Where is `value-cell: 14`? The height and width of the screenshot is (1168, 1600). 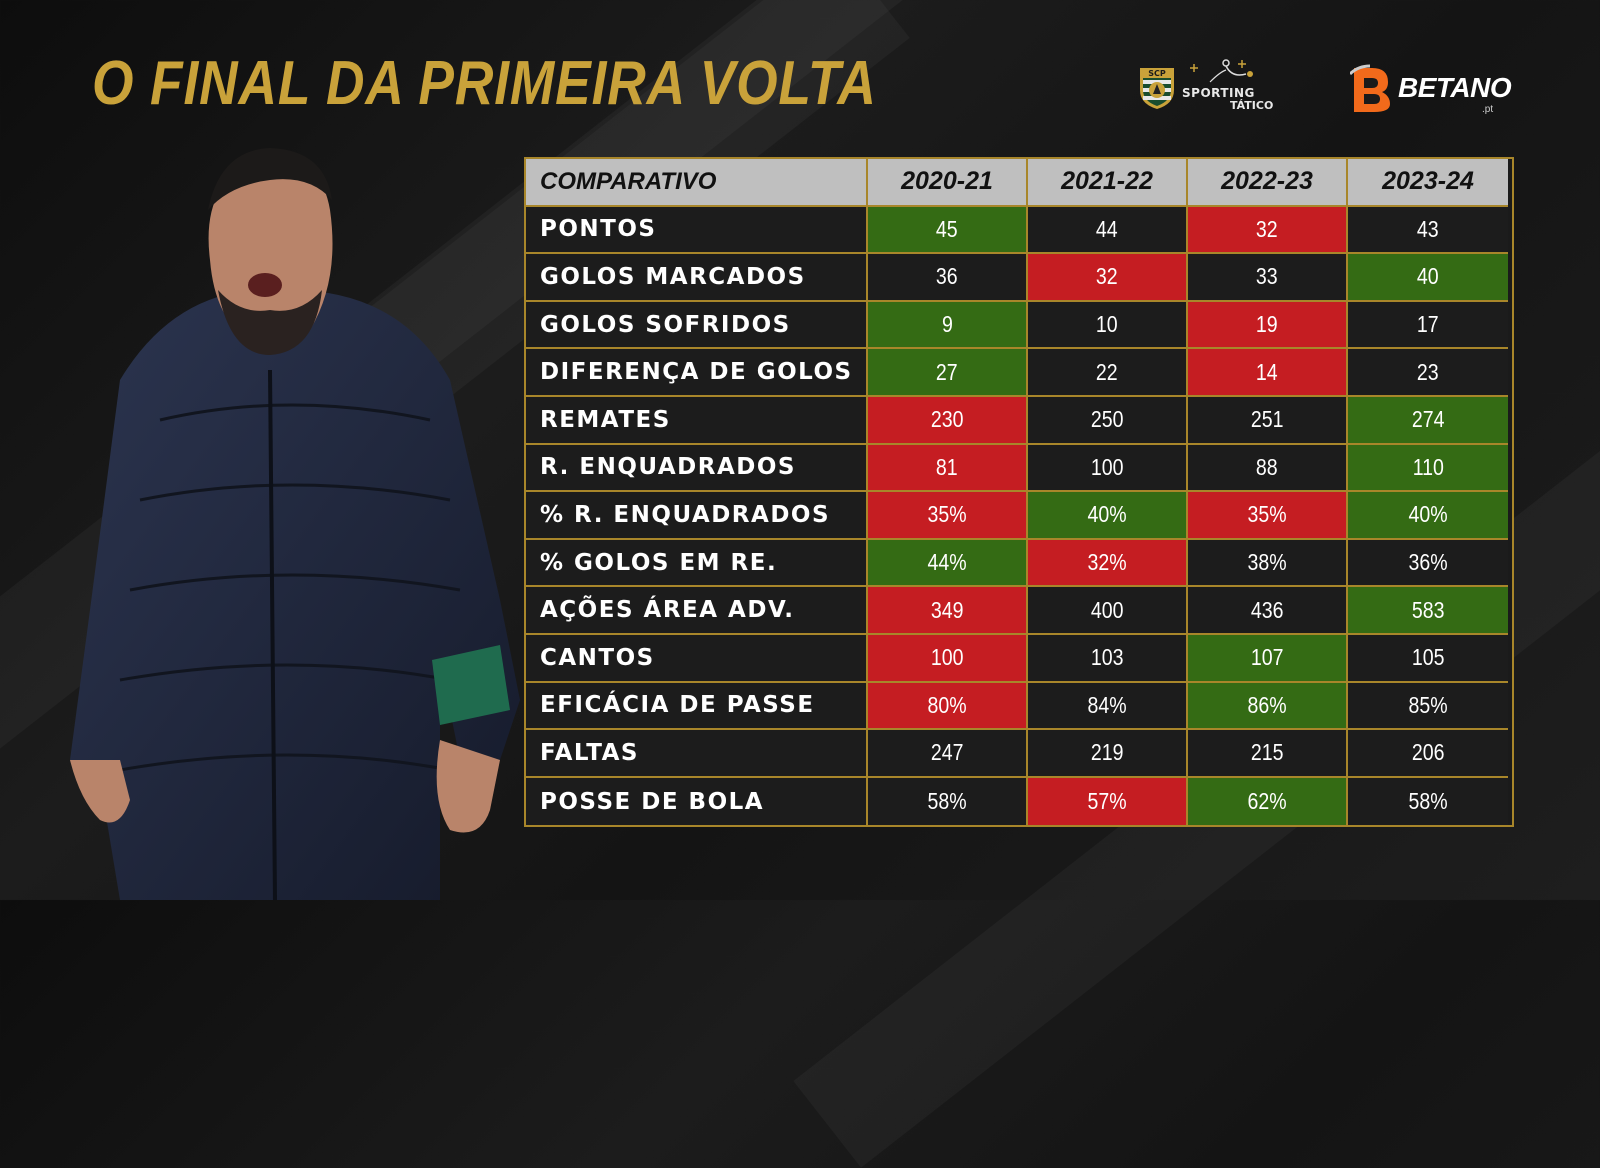 value-cell: 14 is located at coordinates (1268, 373).